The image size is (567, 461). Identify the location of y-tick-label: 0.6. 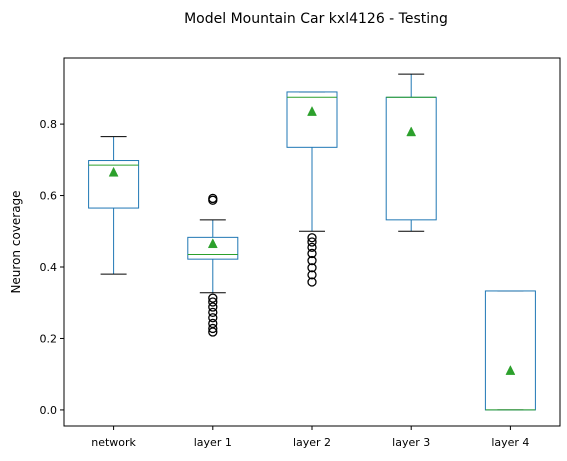
(49, 196).